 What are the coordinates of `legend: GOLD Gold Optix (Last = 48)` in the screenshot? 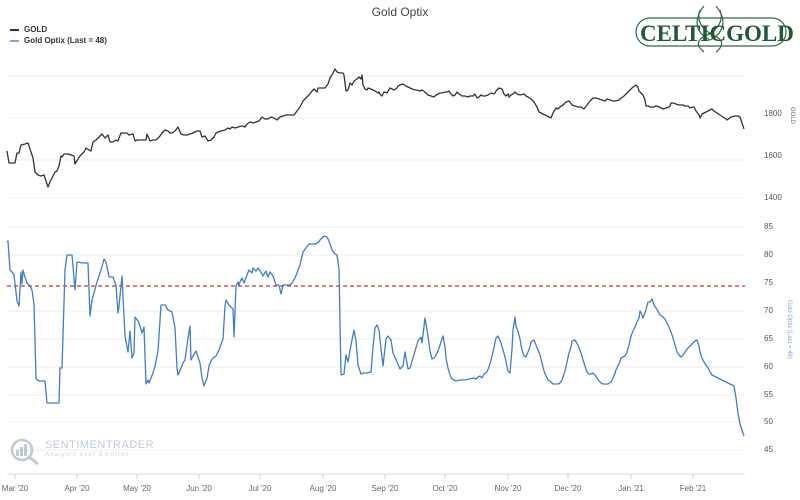 It's located at (58, 35).